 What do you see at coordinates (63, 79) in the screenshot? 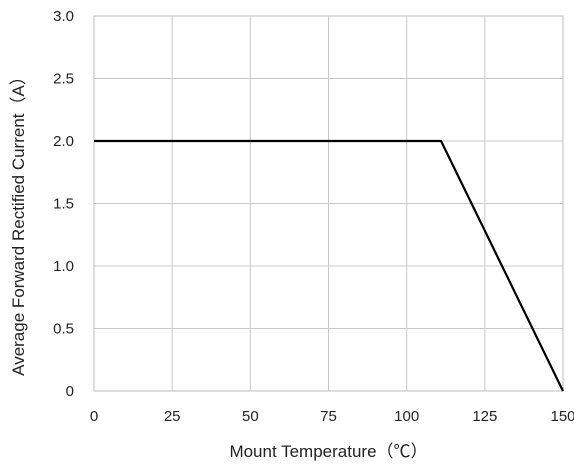
I see `y-tick-label: 2.5` at bounding box center [63, 79].